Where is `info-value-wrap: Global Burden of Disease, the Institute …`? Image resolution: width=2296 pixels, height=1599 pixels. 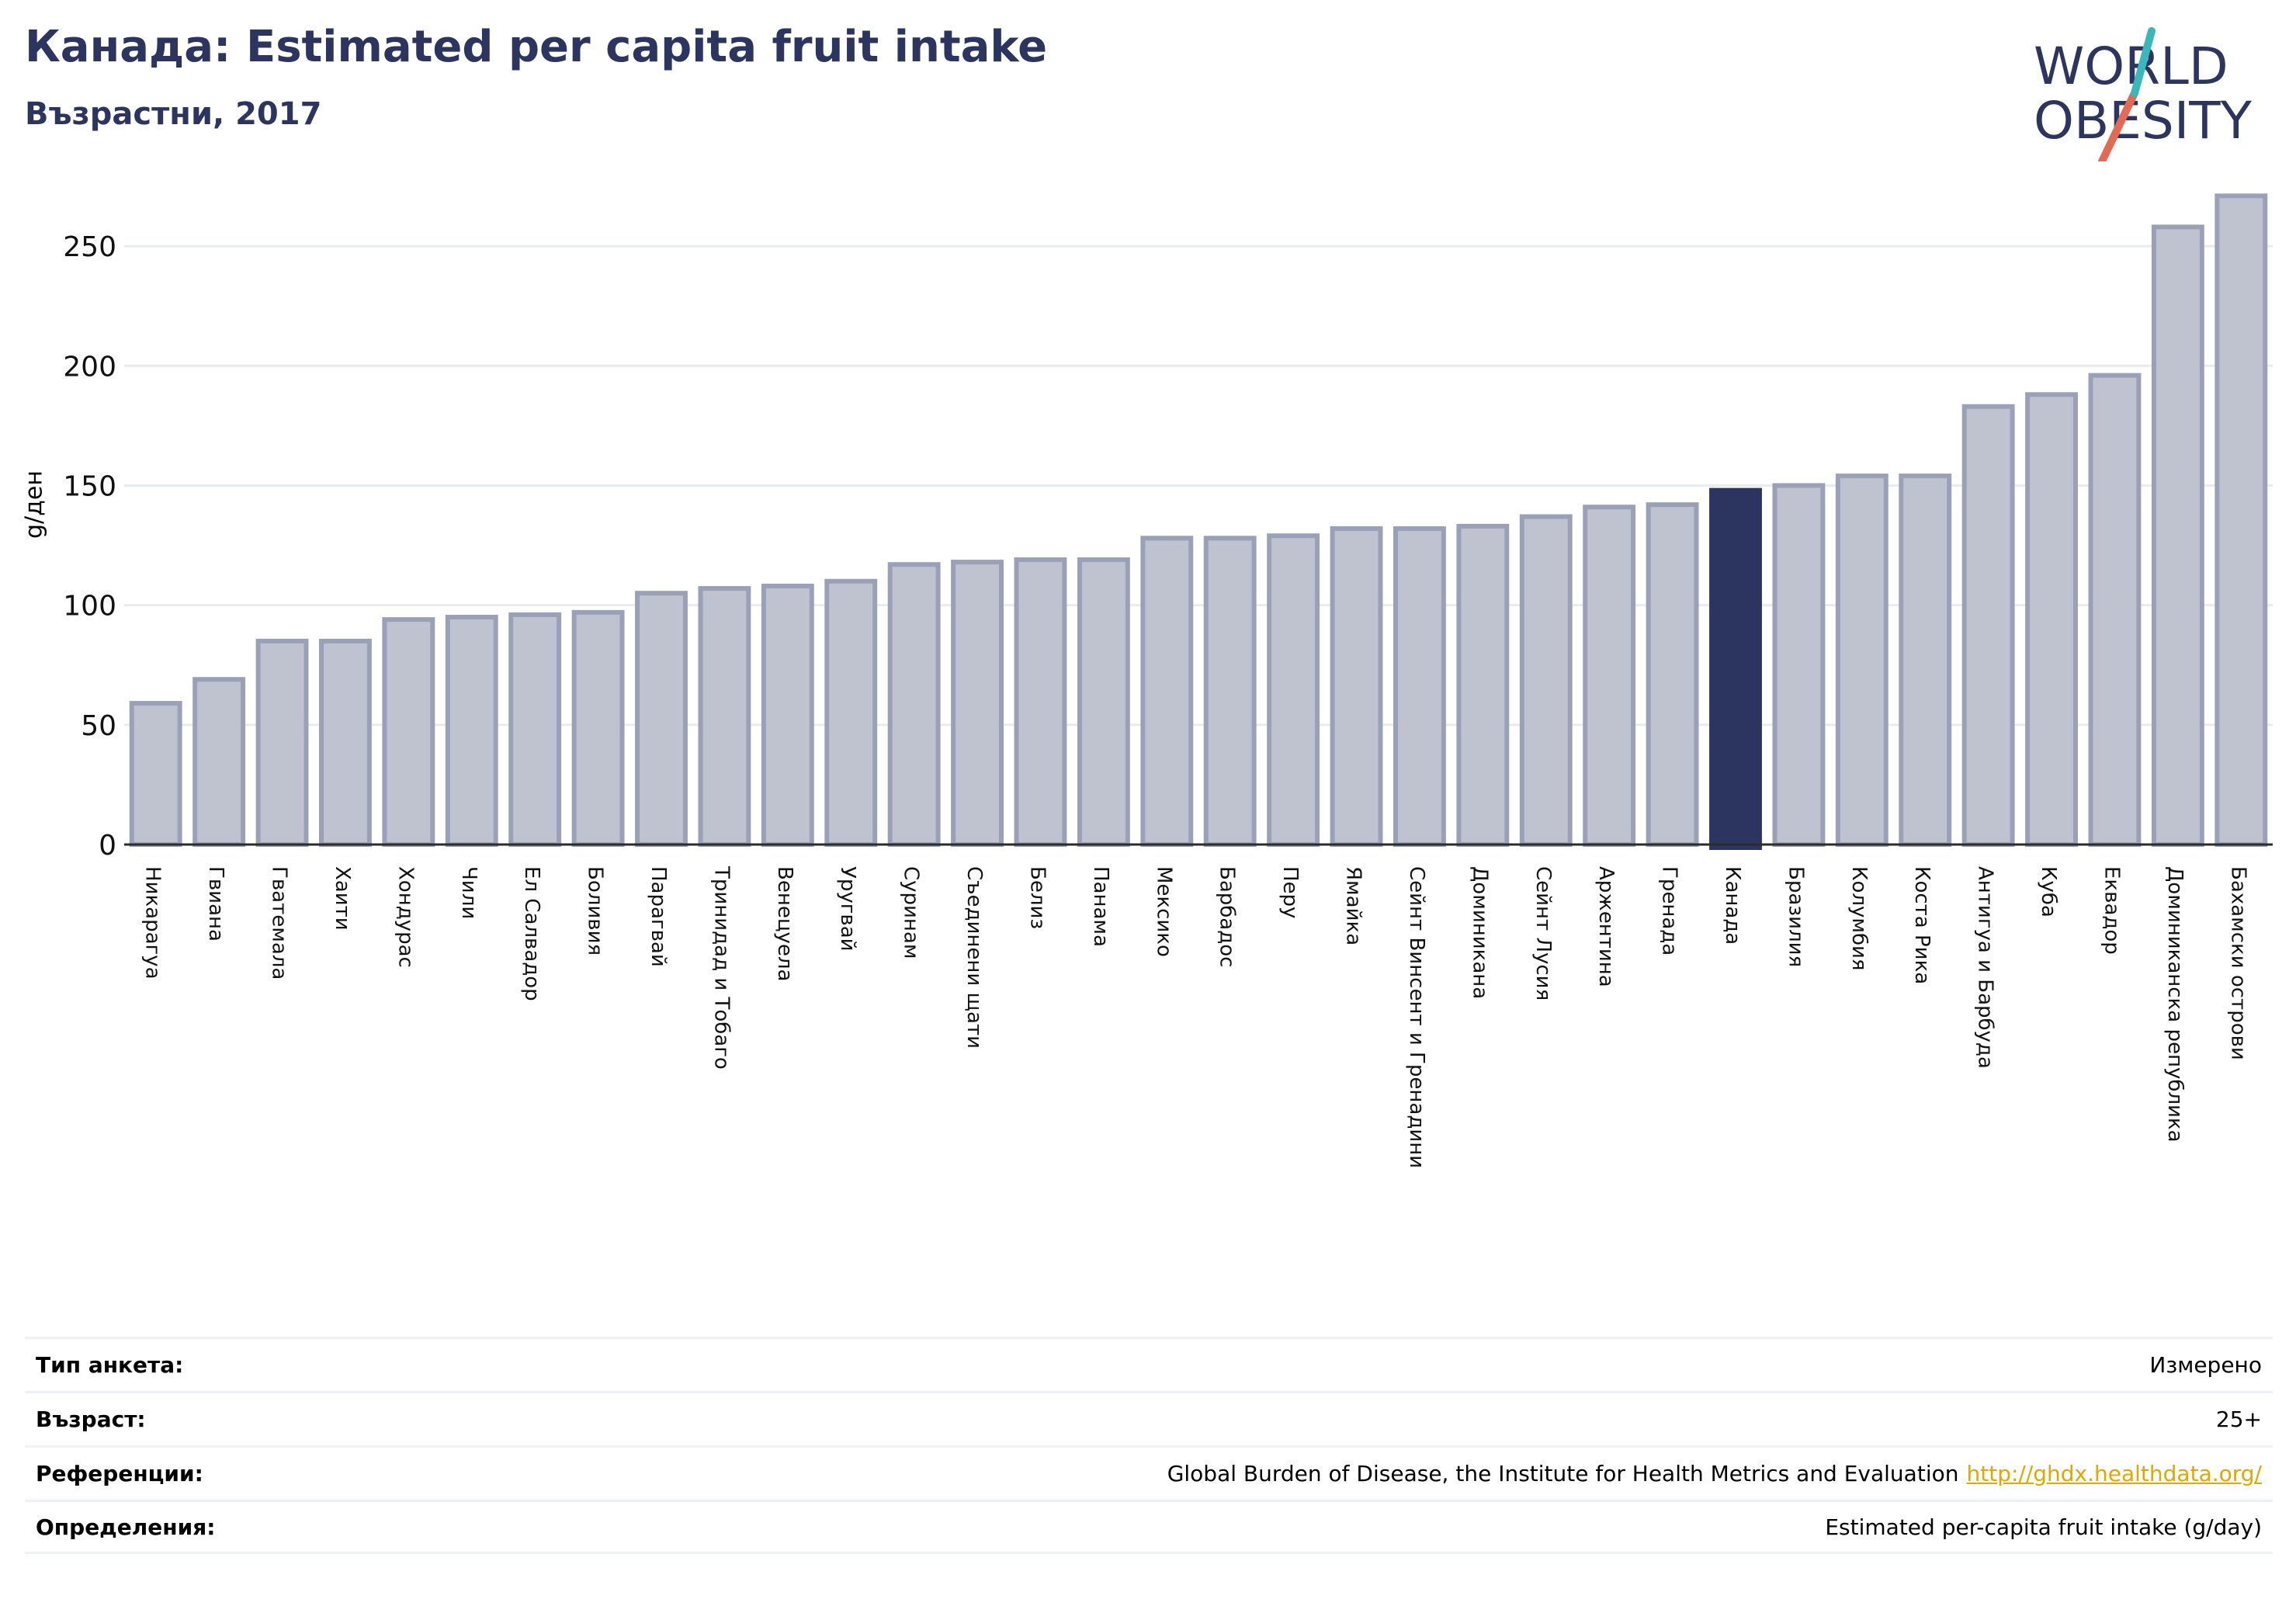
info-value-wrap: Global Burden of Disease, the Institute … is located at coordinates (1714, 1473).